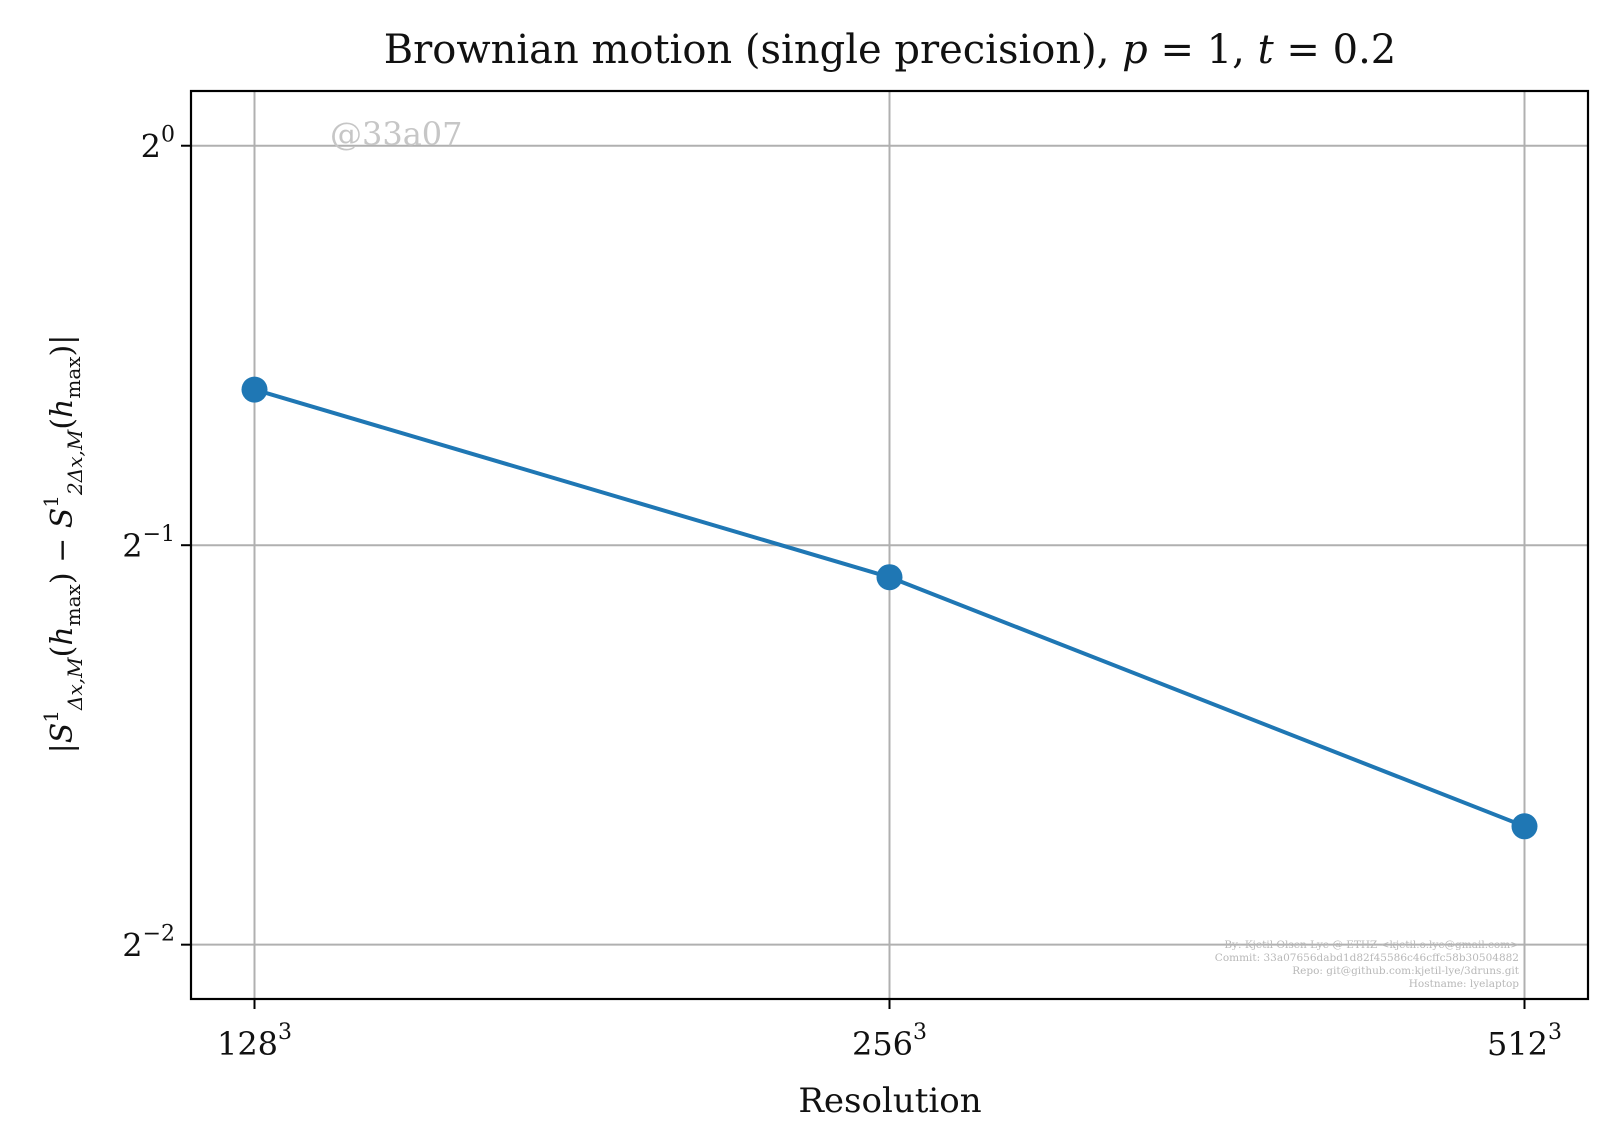 This screenshot has width=1614, height=1147. I want to click on x-axis-label: Resolution, so click(889, 1101).